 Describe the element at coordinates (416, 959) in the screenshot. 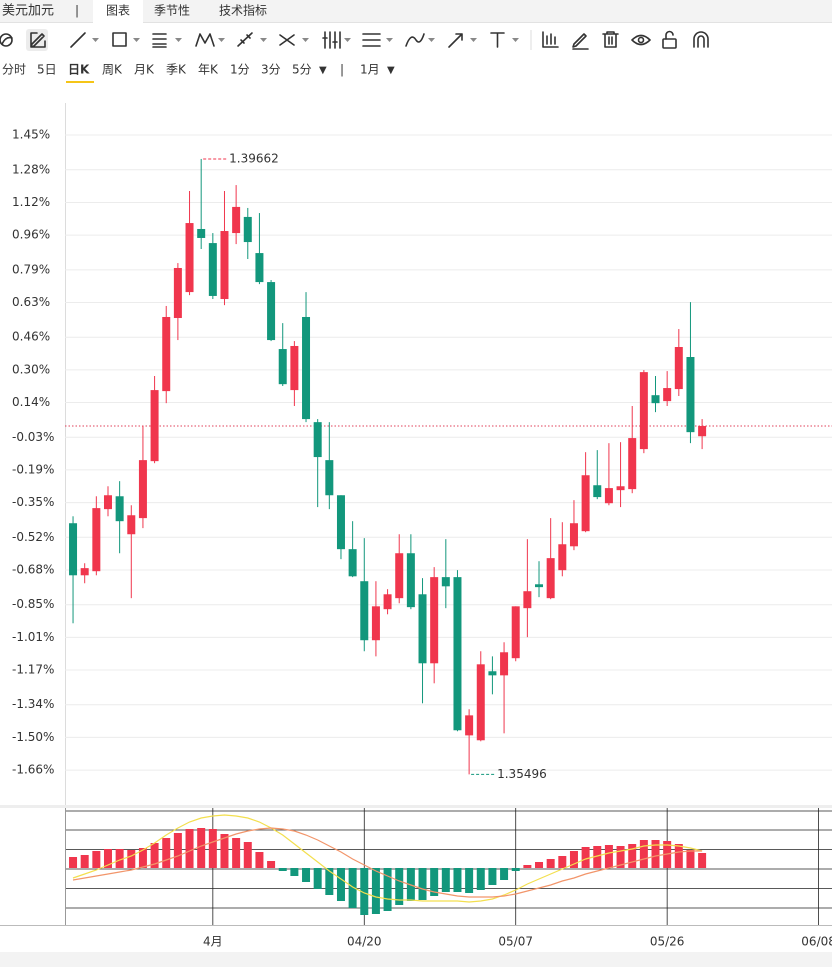

I see `status-strip` at that location.